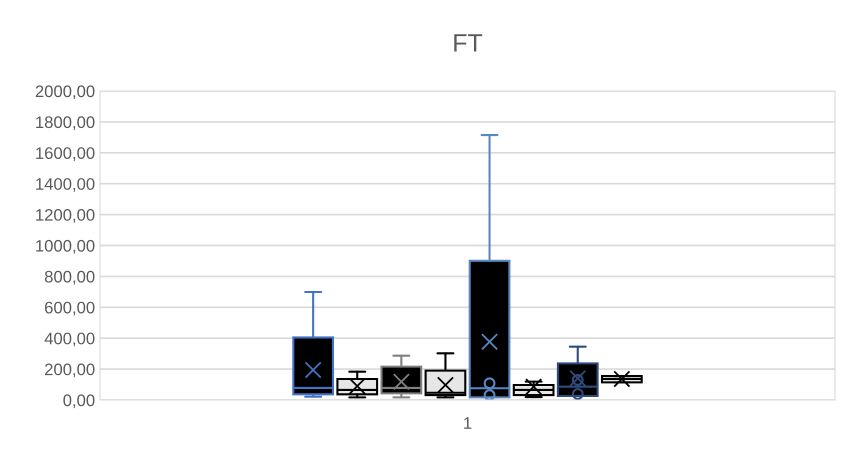 This screenshot has height=457, width=847. I want to click on y-tick-label: 800,00, so click(69, 277).